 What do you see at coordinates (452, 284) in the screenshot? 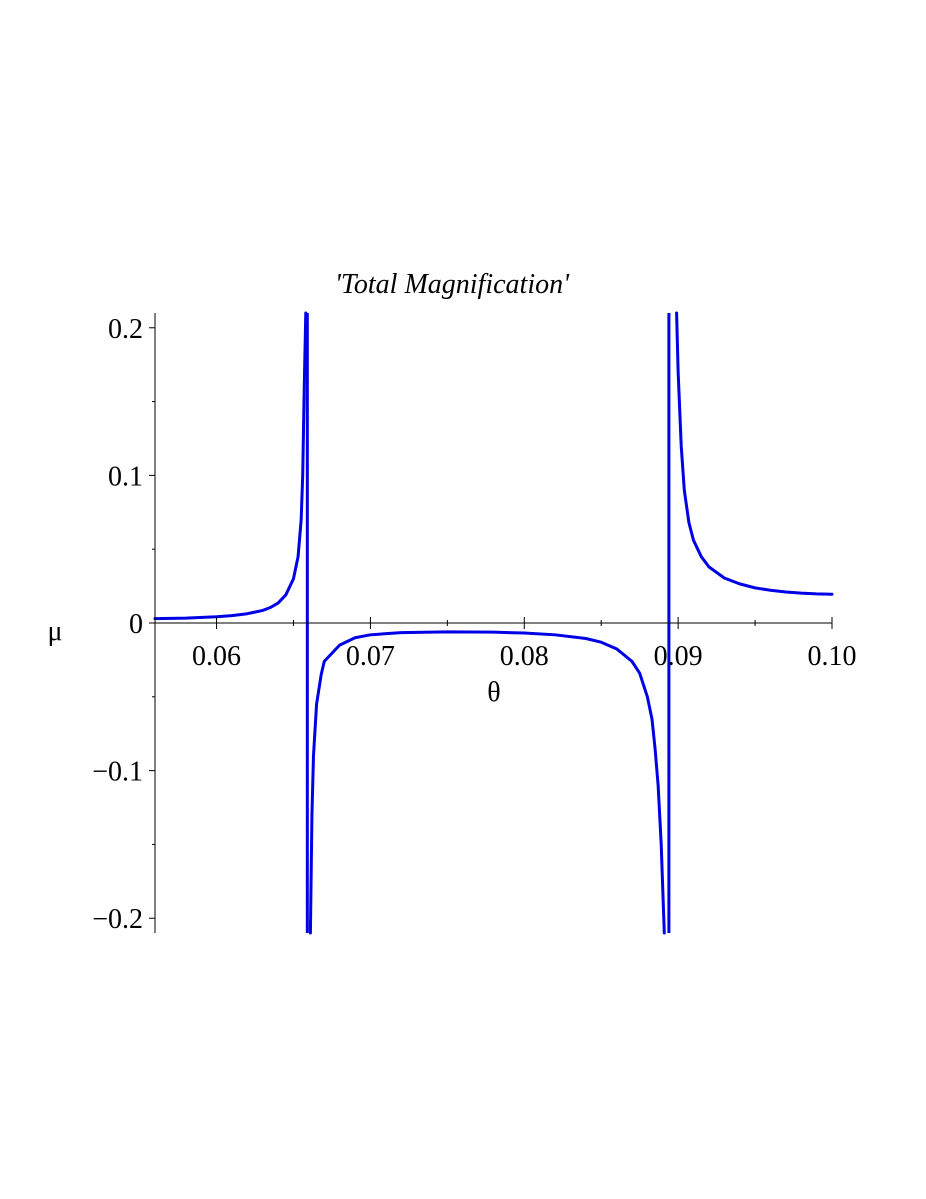
I see `chart-title: 'Total Magnification'` at bounding box center [452, 284].